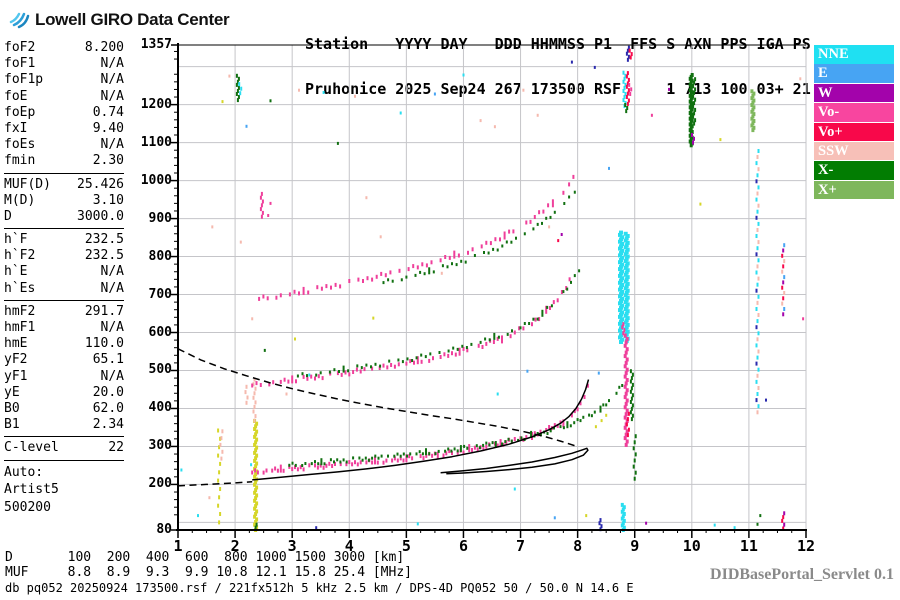  Describe the element at coordinates (112, 80) in the screenshot. I see `param-value: N/A` at that location.